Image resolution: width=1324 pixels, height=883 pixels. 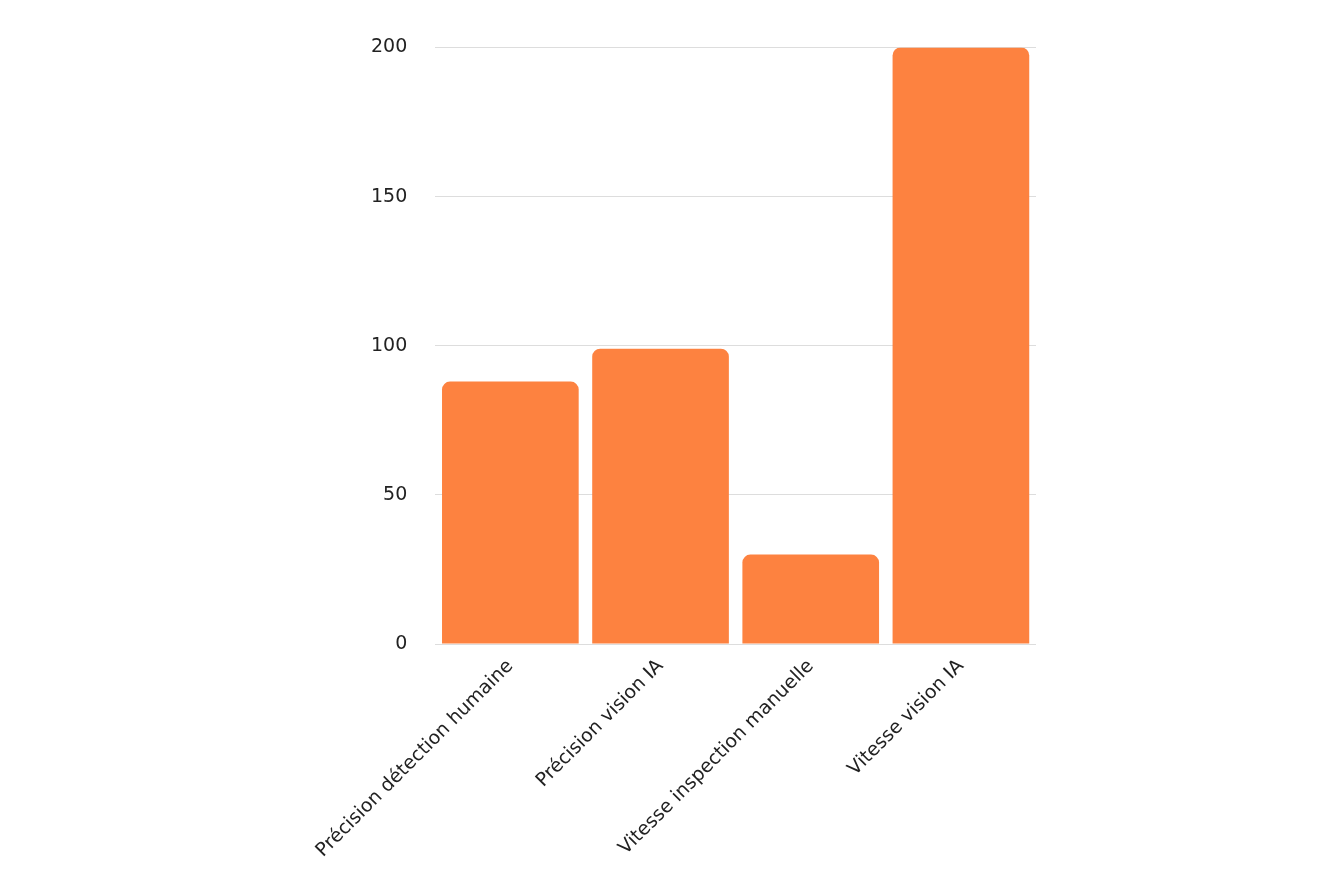 What do you see at coordinates (395, 492) in the screenshot?
I see `y-tick-label: 50` at bounding box center [395, 492].